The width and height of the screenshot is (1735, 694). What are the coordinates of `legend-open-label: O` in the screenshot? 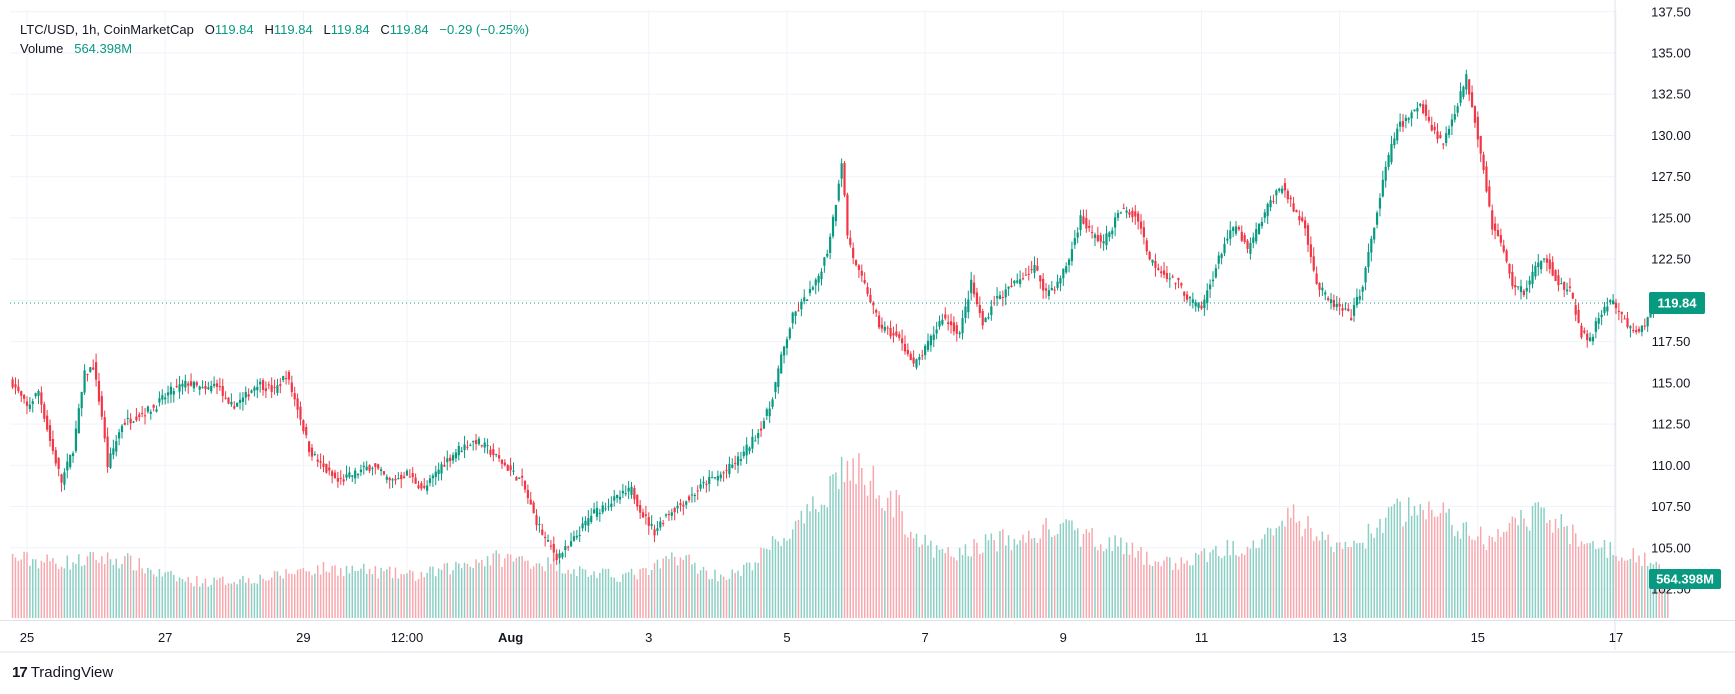 It's located at (209, 29).